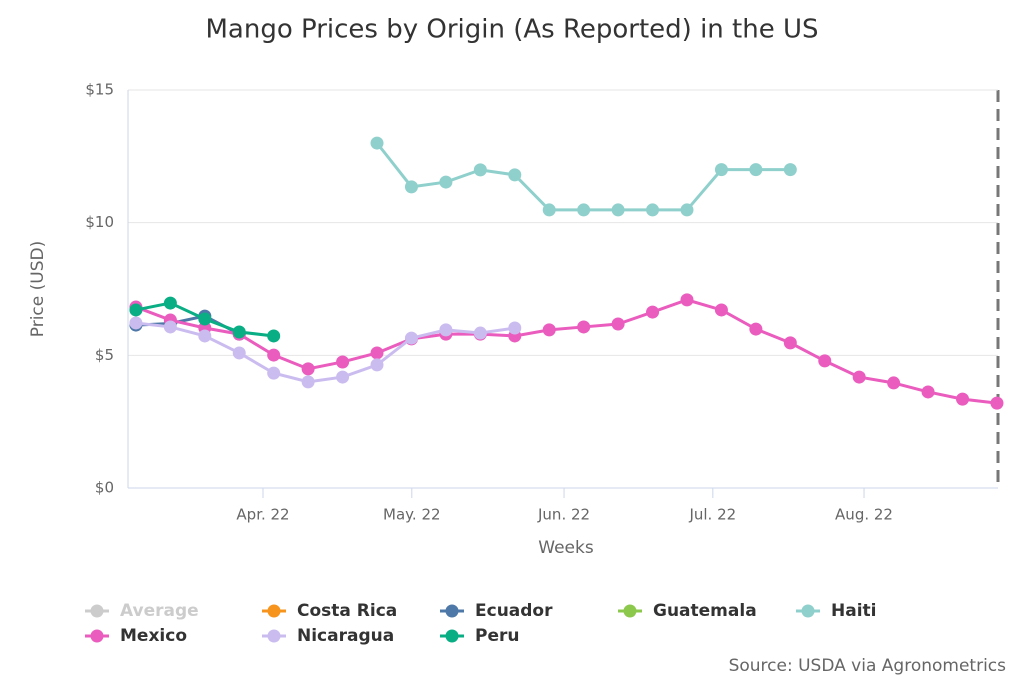 The height and width of the screenshot is (683, 1024). What do you see at coordinates (853, 611) in the screenshot?
I see `legend-label: Haiti` at bounding box center [853, 611].